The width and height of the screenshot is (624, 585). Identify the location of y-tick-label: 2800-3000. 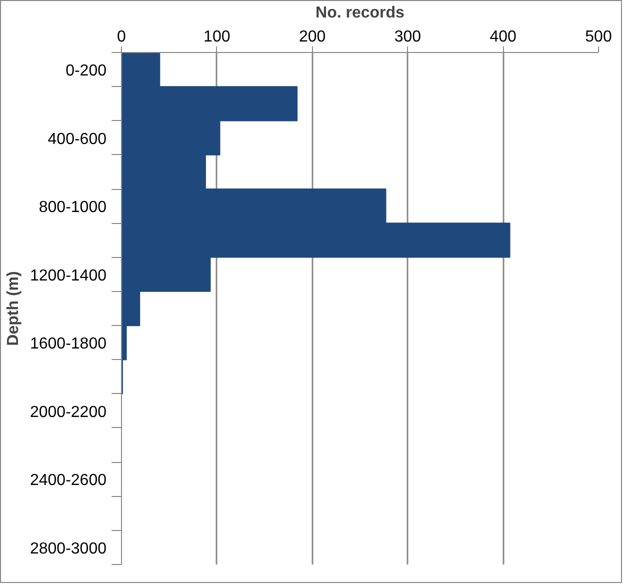
(68, 549).